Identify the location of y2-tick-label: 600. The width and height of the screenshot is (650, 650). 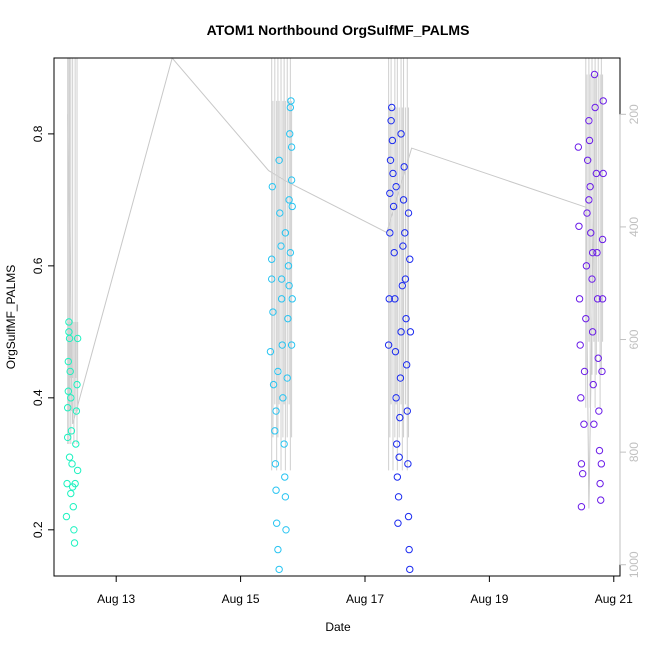
(634, 339).